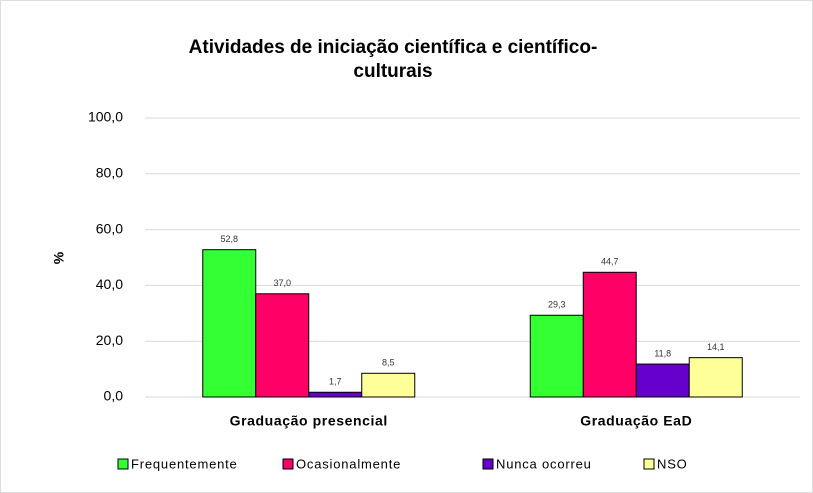  Describe the element at coordinates (348, 463) in the screenshot. I see `legend-label: Ocasionalmente` at that location.